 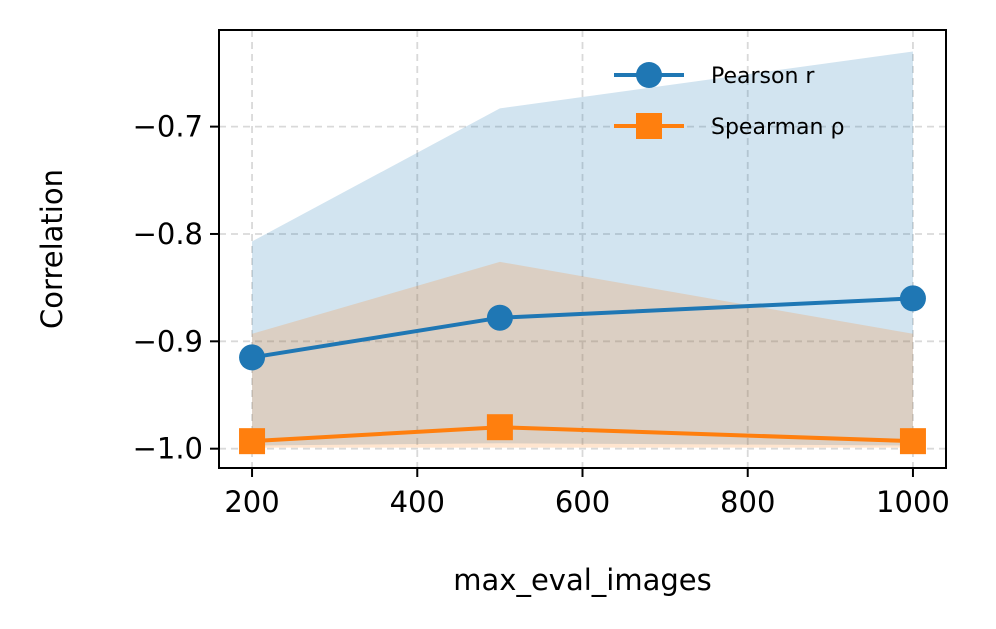 What do you see at coordinates (52, 249) in the screenshot?
I see `y-axis-label: Correlation` at bounding box center [52, 249].